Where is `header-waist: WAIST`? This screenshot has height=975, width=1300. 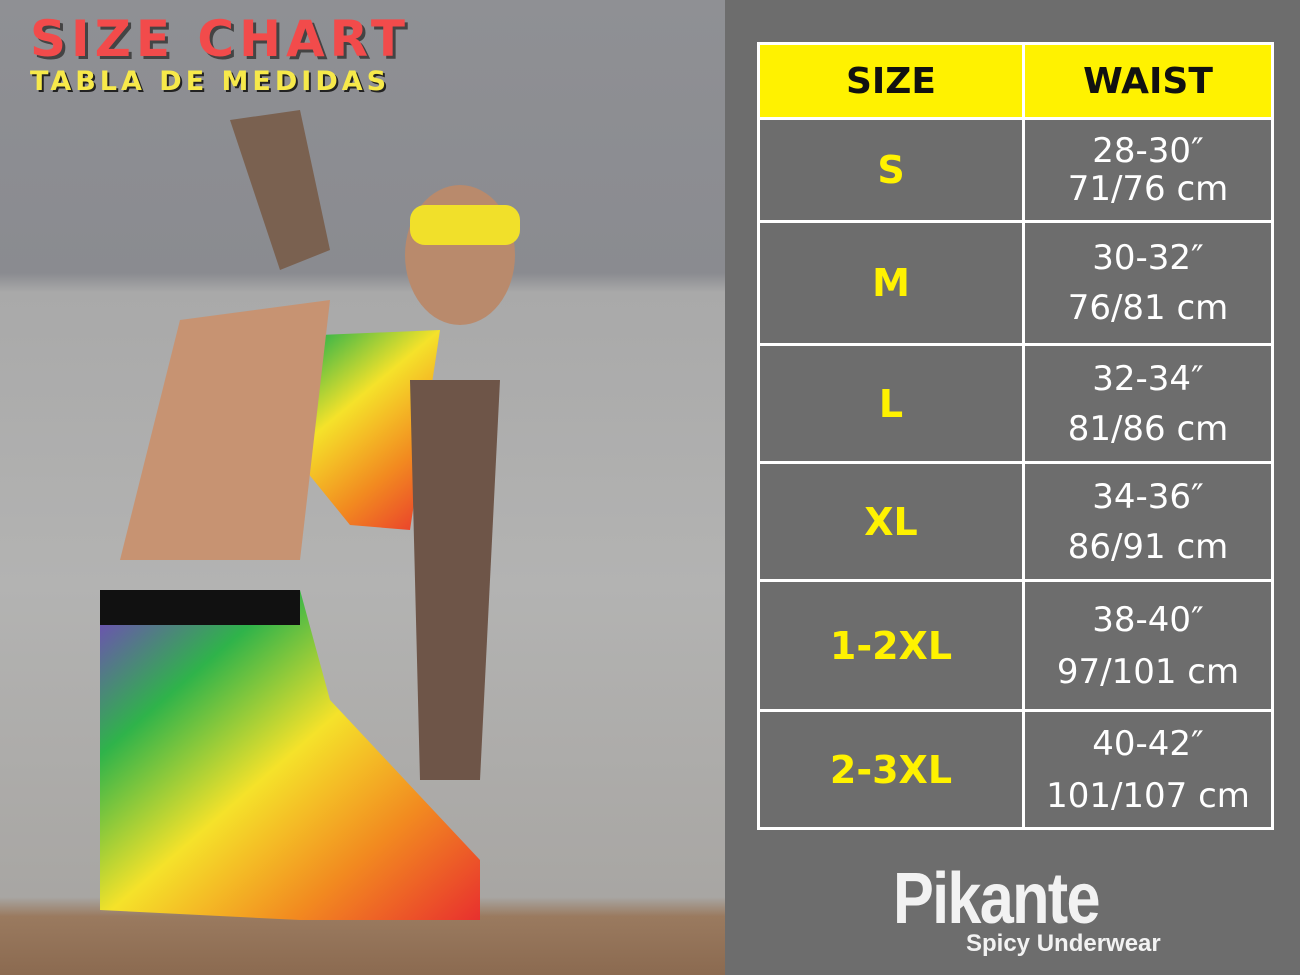
header-waist: WAIST is located at coordinates (1148, 81).